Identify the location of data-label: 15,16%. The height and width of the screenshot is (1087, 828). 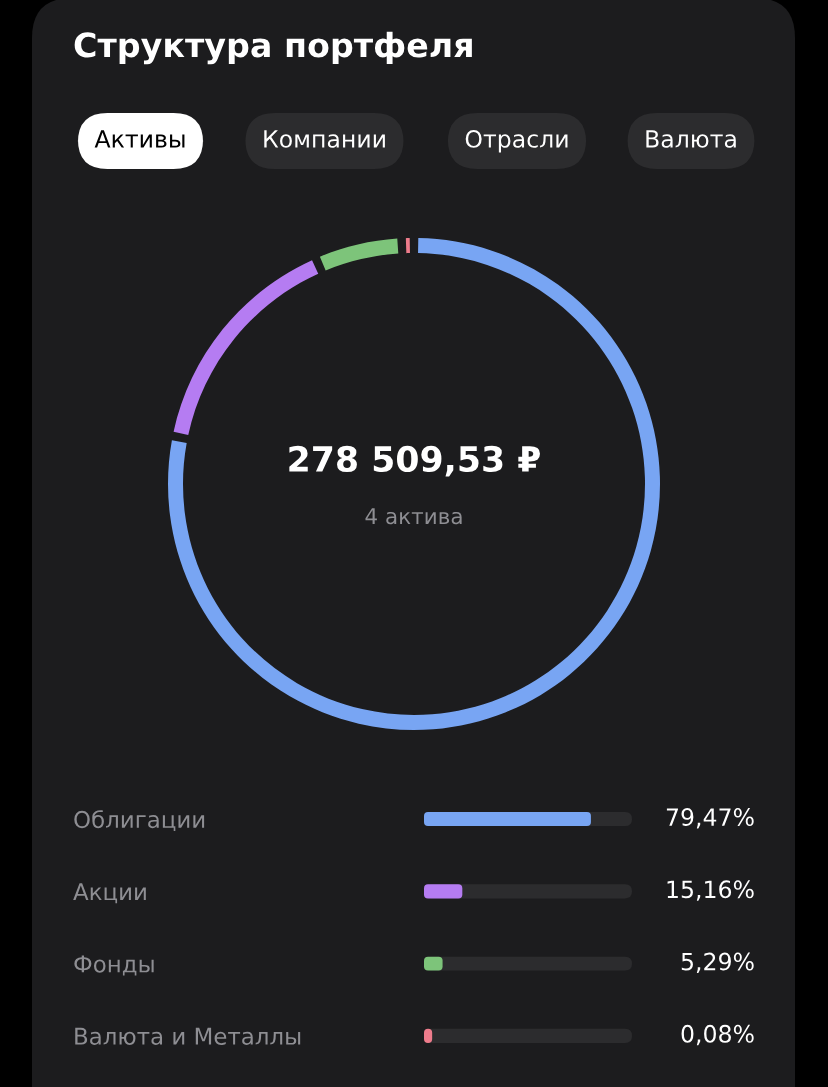
(710, 890).